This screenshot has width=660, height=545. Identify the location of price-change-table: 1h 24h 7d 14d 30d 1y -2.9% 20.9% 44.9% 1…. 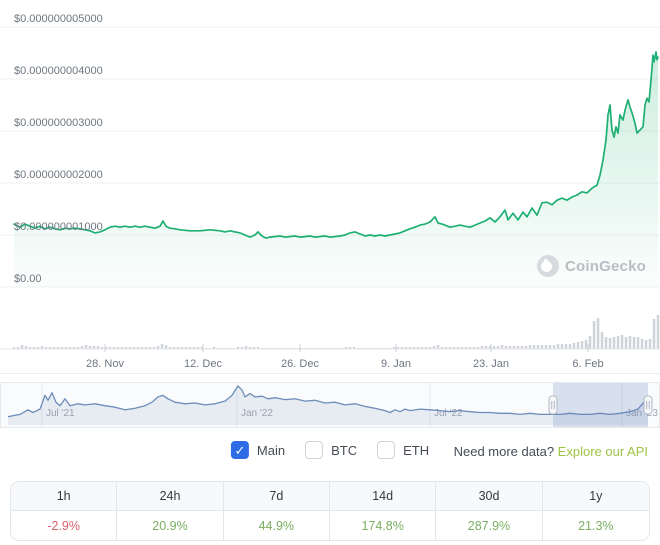
(330, 511).